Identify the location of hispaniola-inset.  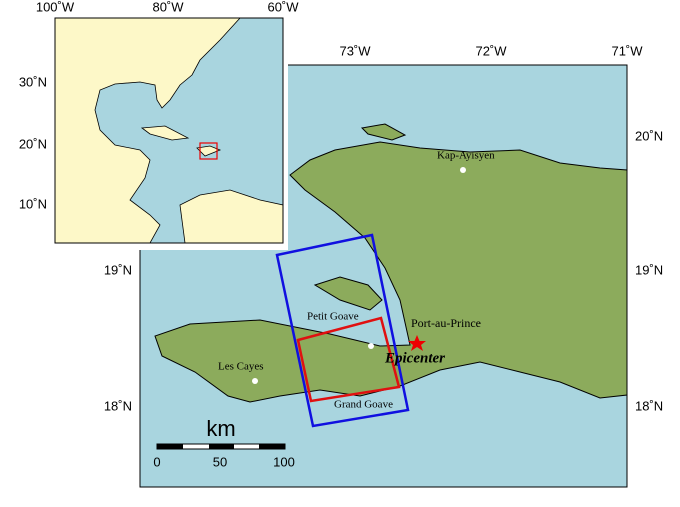
(209, 151).